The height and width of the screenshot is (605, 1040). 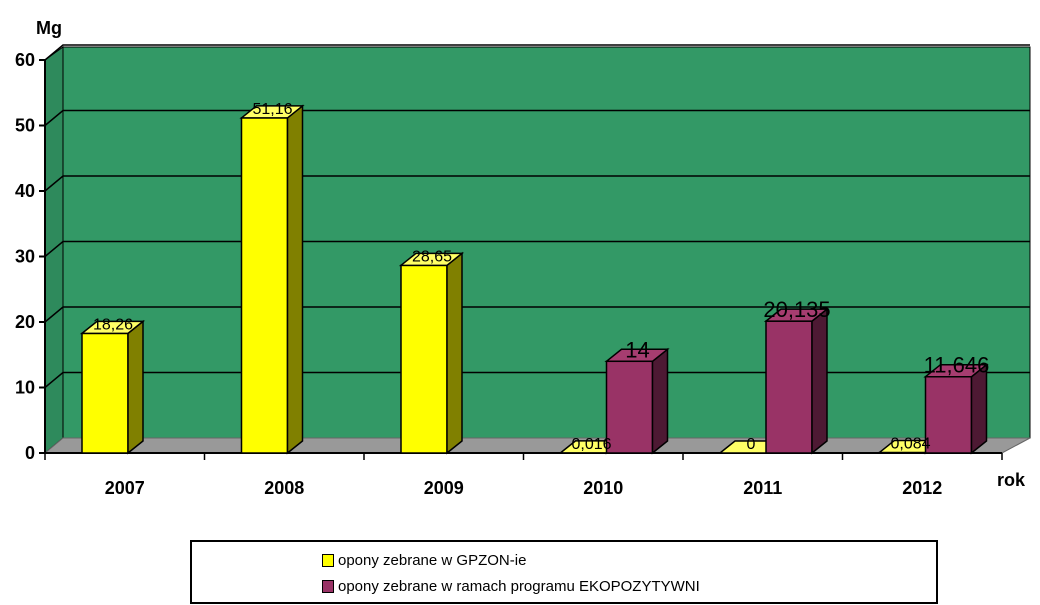 I want to click on y-tick-label-30: 30, so click(x=25, y=257).